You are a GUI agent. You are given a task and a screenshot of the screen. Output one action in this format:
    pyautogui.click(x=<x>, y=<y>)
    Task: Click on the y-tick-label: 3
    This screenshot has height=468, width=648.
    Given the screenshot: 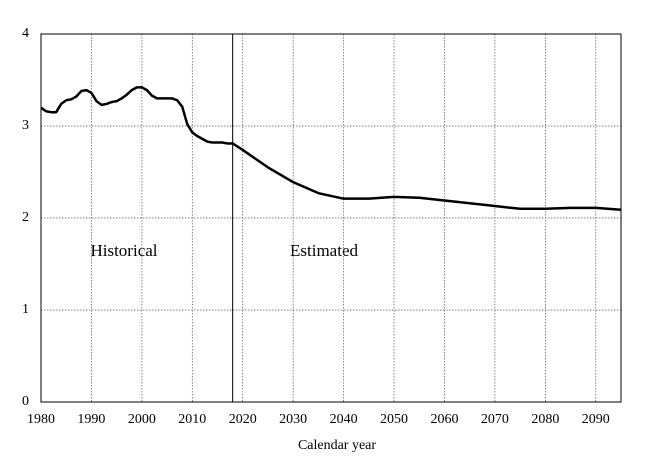 What is the action you would take?
    pyautogui.click(x=25, y=125)
    